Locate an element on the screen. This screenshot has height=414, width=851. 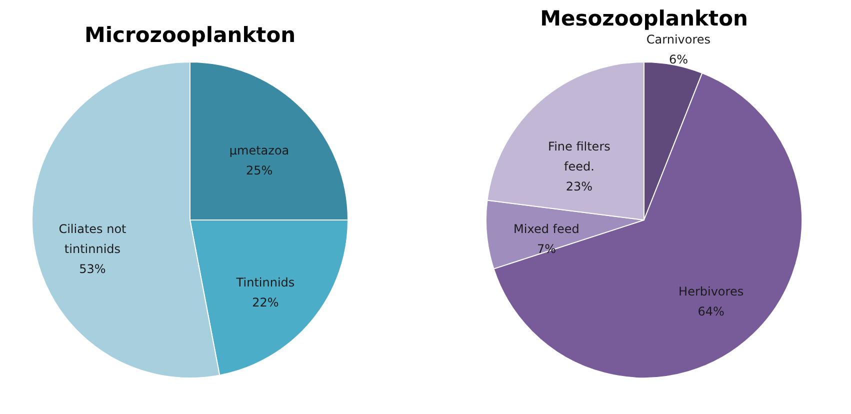
slice-label: Tintinnids is located at coordinates (265, 282).